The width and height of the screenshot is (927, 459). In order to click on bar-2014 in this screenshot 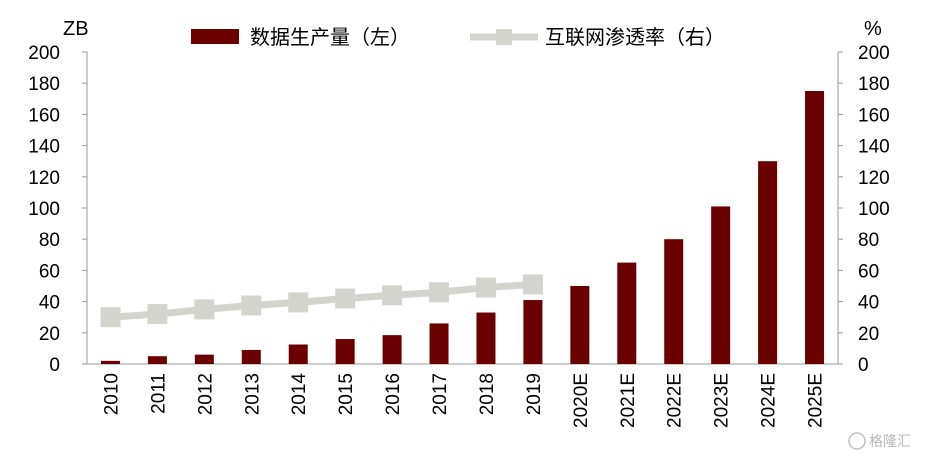, I will do `click(298, 354)`.